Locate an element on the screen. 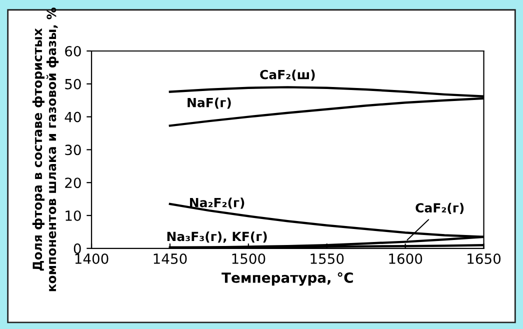 The height and width of the screenshot is (329, 523). x-tick-label: 1400 is located at coordinates (91, 259).